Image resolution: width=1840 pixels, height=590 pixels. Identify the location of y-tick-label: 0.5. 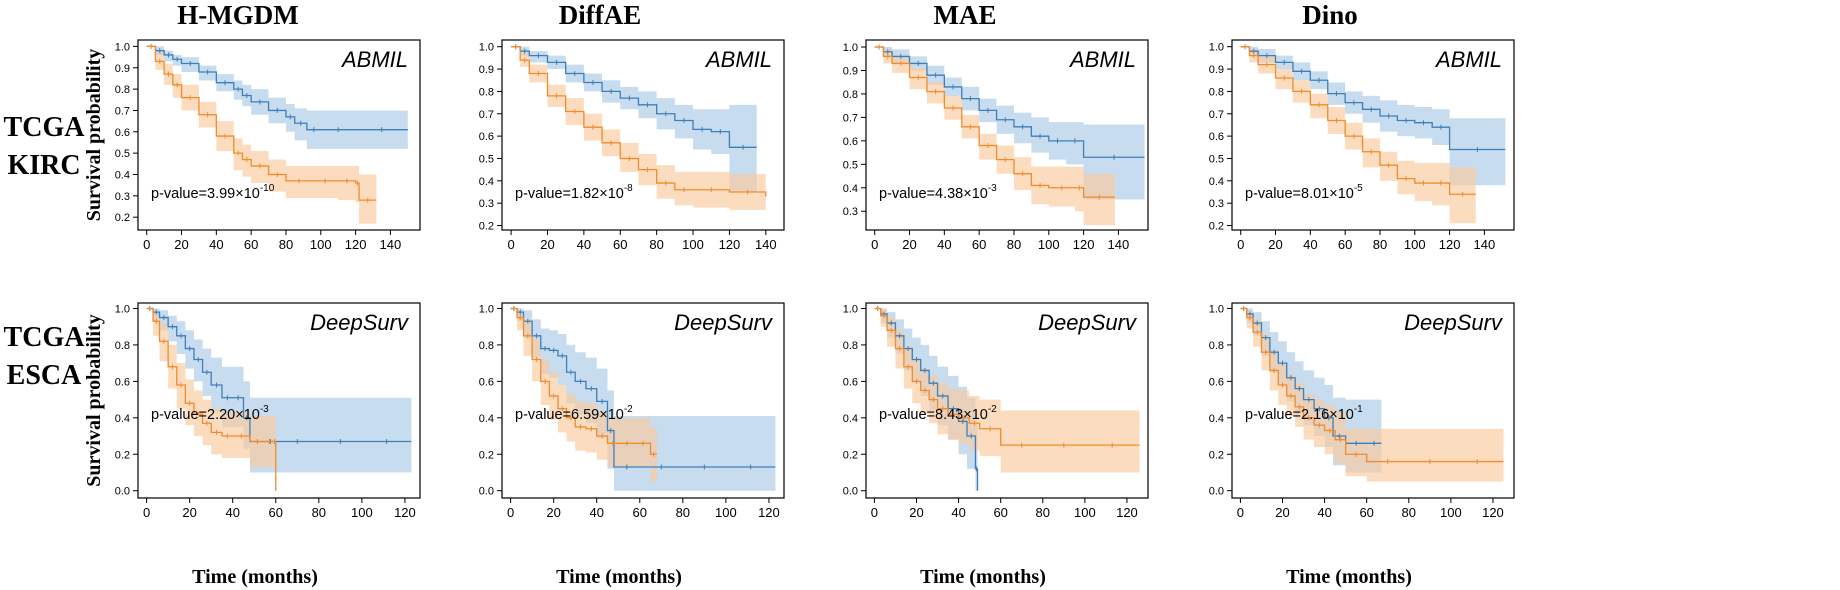
(850, 165).